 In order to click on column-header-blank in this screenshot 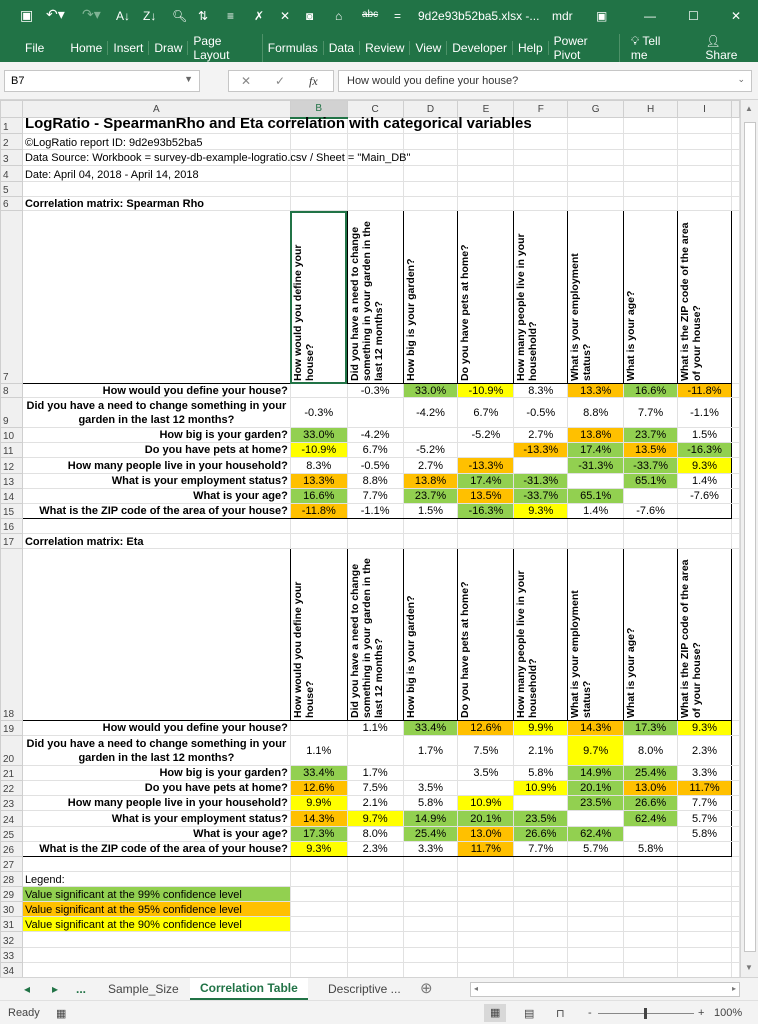, I will do `click(735, 109)`.